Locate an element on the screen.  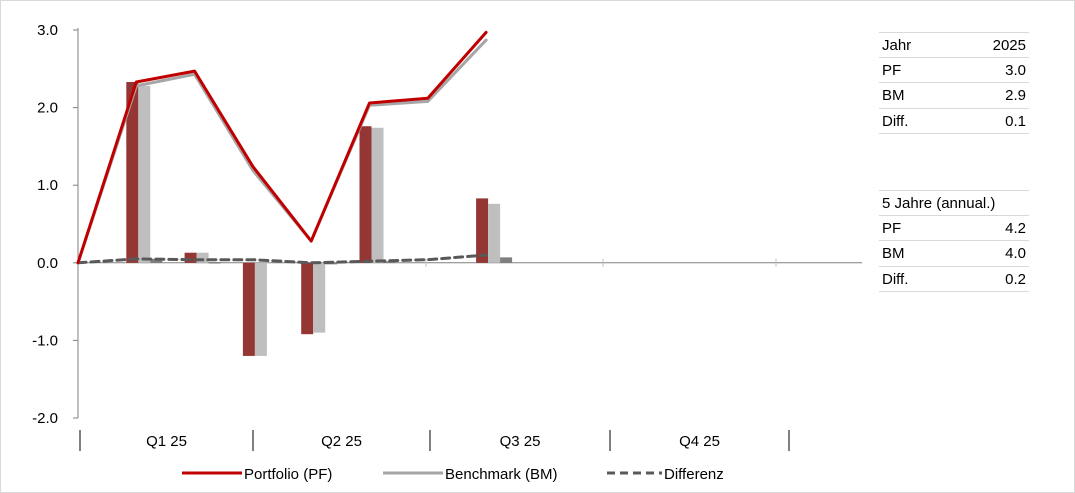
y-tick-label: 1.0 is located at coordinates (47, 185).